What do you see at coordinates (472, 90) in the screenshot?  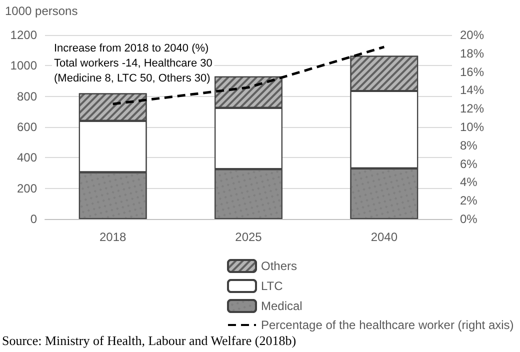 I see `y2-tick-label: 14%` at bounding box center [472, 90].